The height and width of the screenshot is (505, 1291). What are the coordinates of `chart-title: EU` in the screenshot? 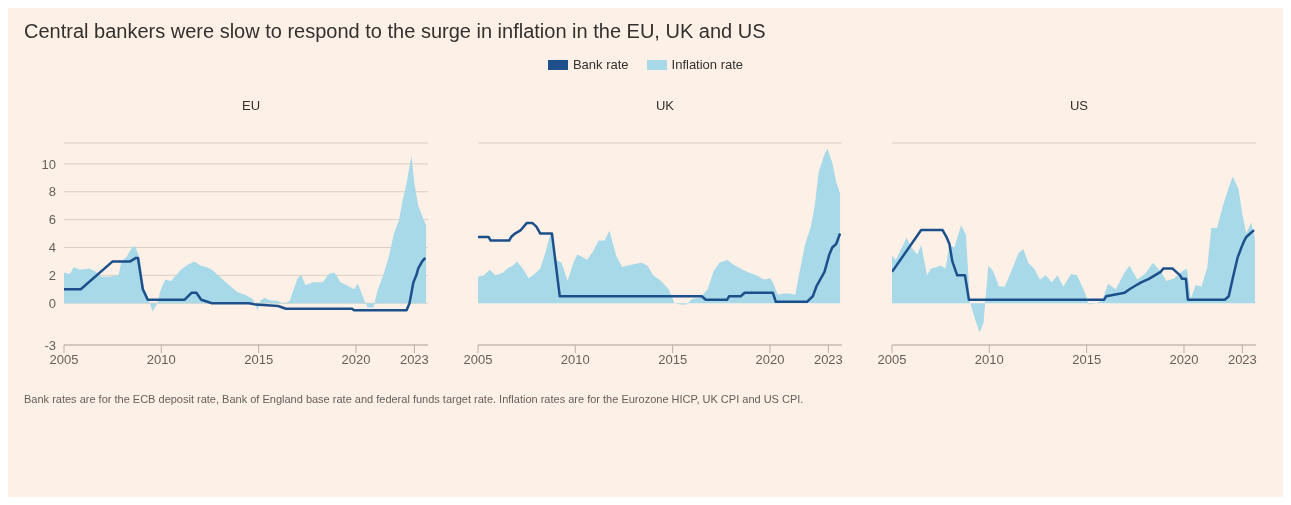 It's located at (251, 105).